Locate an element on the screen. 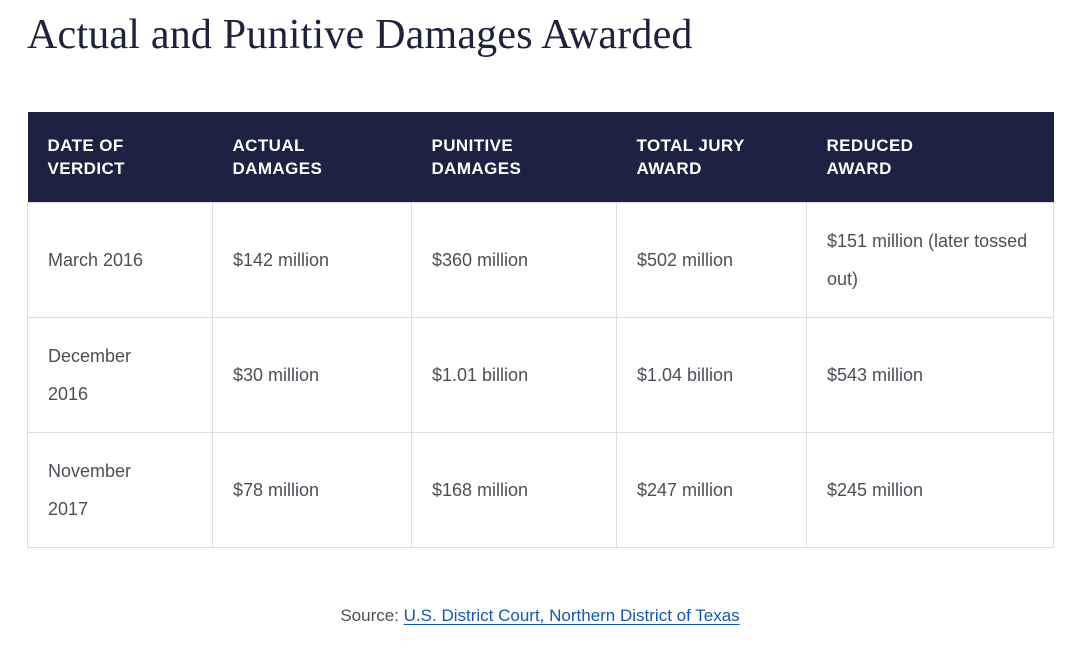 Image resolution: width=1080 pixels, height=659 pixels. cell-date-of-verdict: November 2017 is located at coordinates (120, 489).